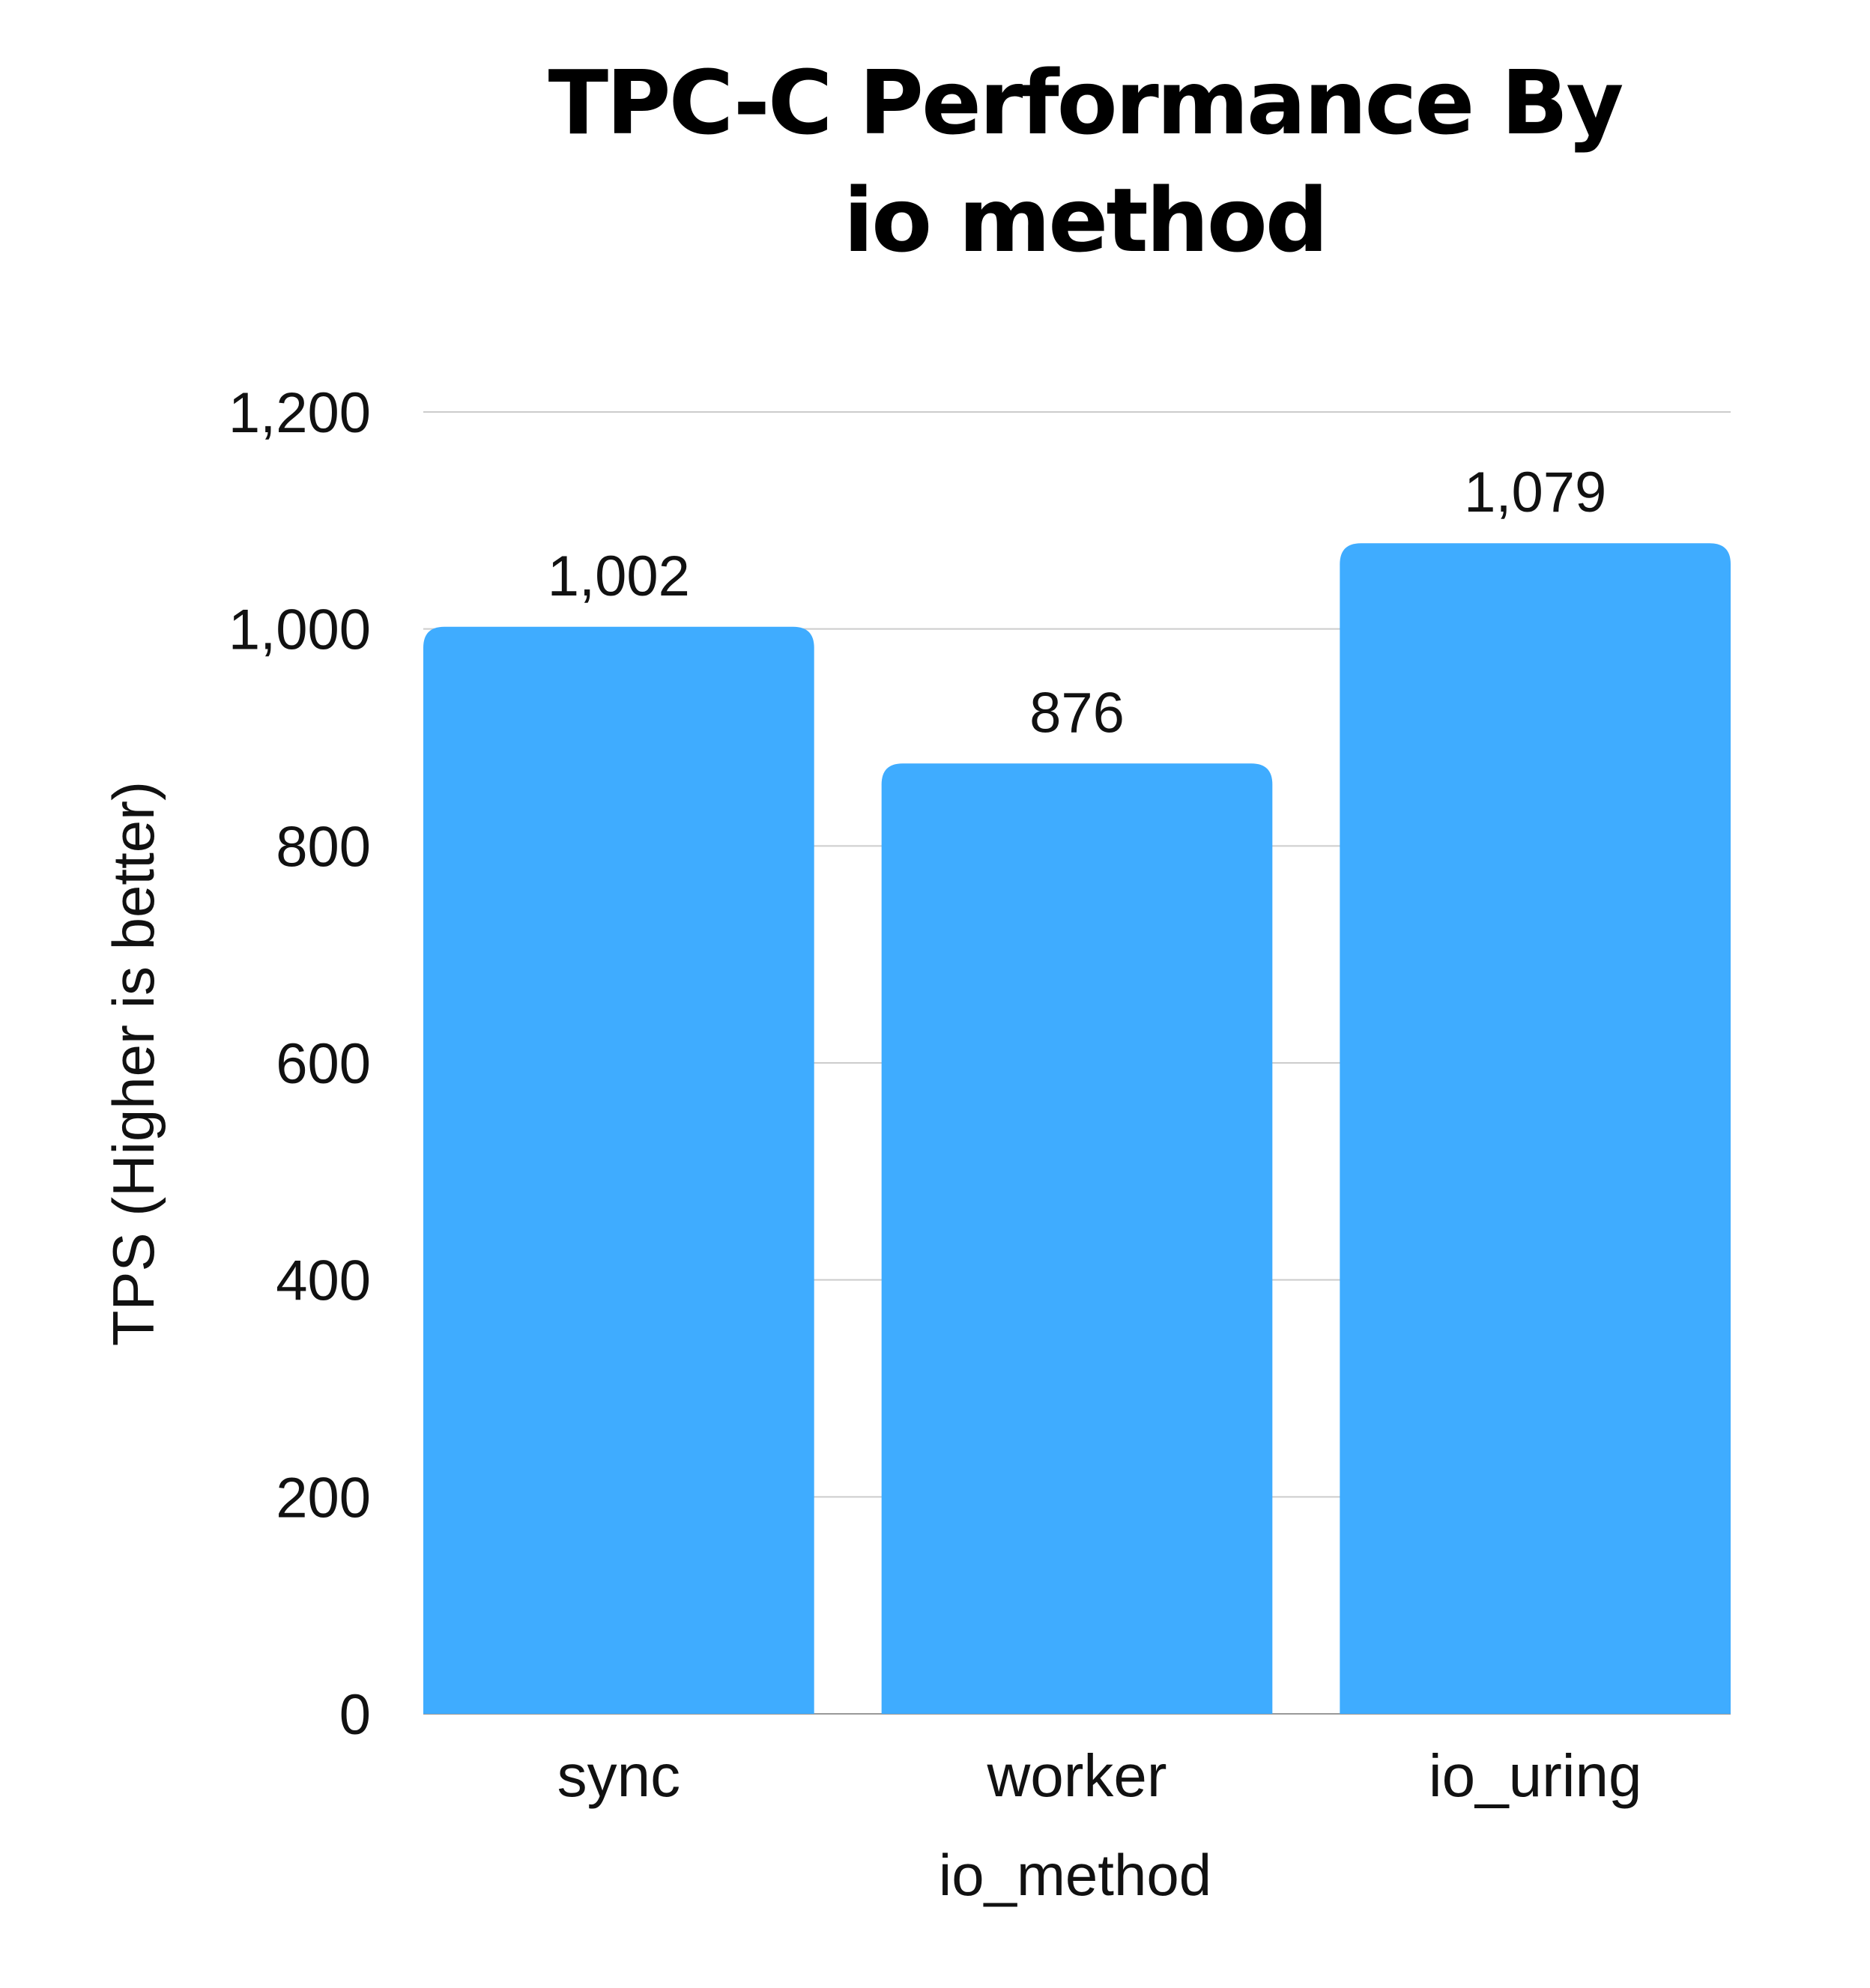 The width and height of the screenshot is (1870, 1988). What do you see at coordinates (619, 576) in the screenshot?
I see `value-label: 1,002` at bounding box center [619, 576].